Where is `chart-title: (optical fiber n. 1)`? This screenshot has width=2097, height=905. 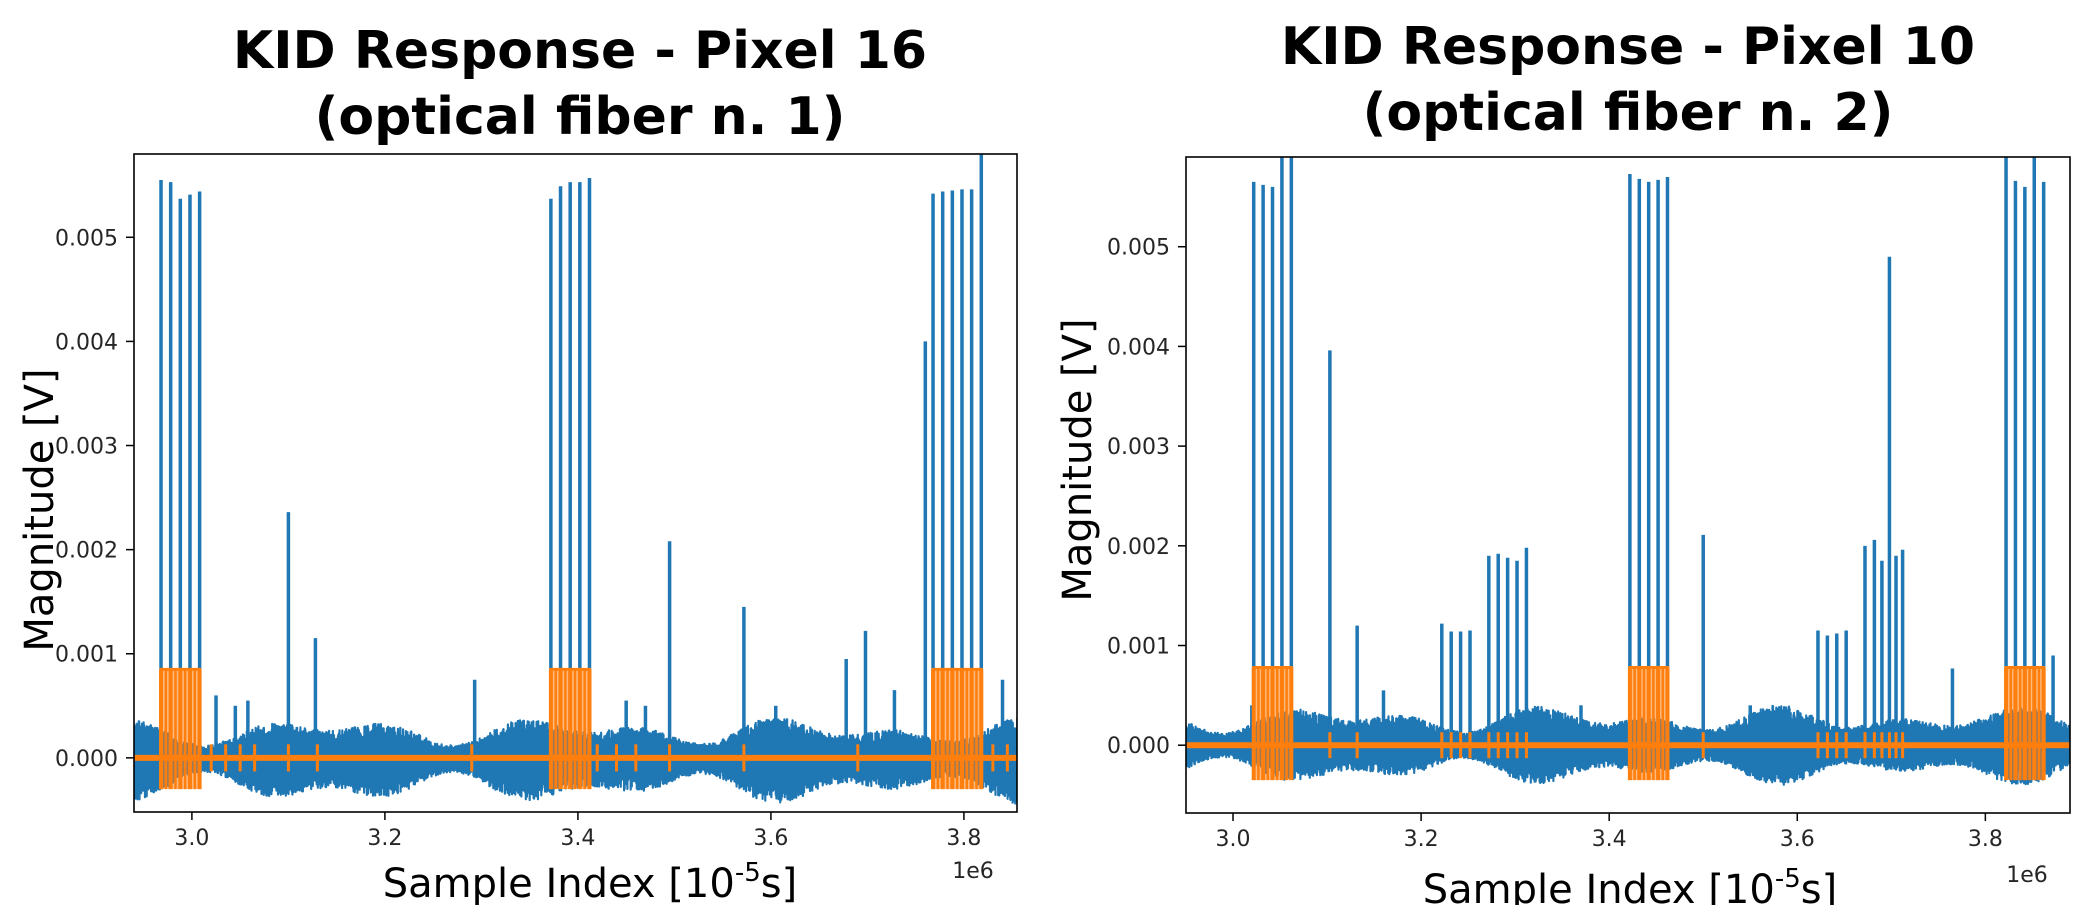 chart-title: (optical fiber n. 1) is located at coordinates (580, 117).